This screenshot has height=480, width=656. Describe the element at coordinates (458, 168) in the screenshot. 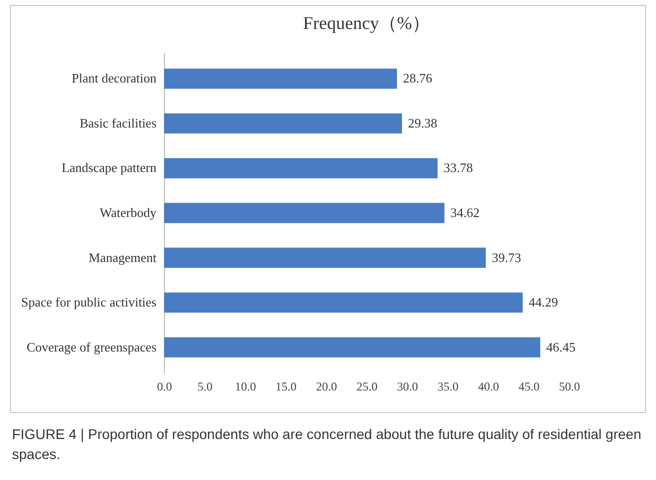

I see `data-label: 33.78` at that location.